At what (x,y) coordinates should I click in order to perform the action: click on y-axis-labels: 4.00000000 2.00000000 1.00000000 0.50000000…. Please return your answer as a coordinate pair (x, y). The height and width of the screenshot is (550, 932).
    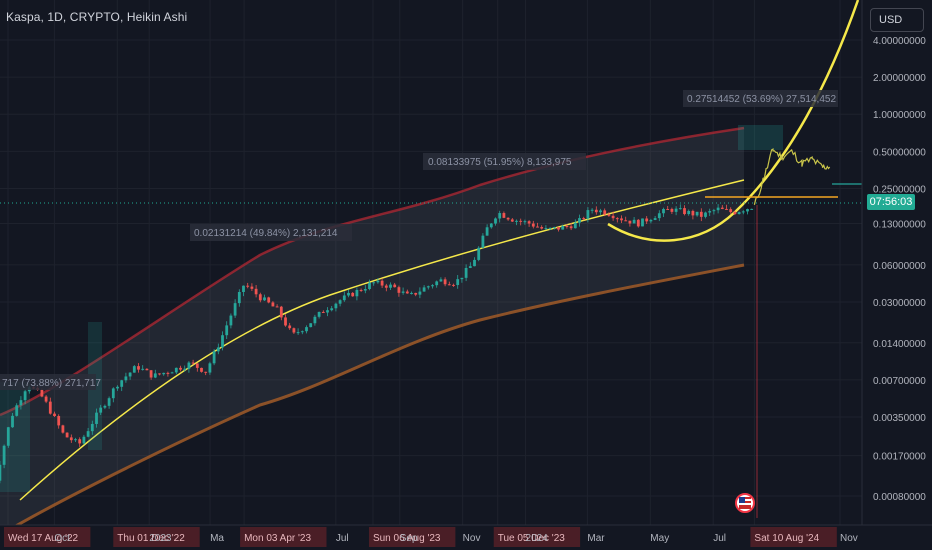
    Looking at the image, I should click on (899, 269).